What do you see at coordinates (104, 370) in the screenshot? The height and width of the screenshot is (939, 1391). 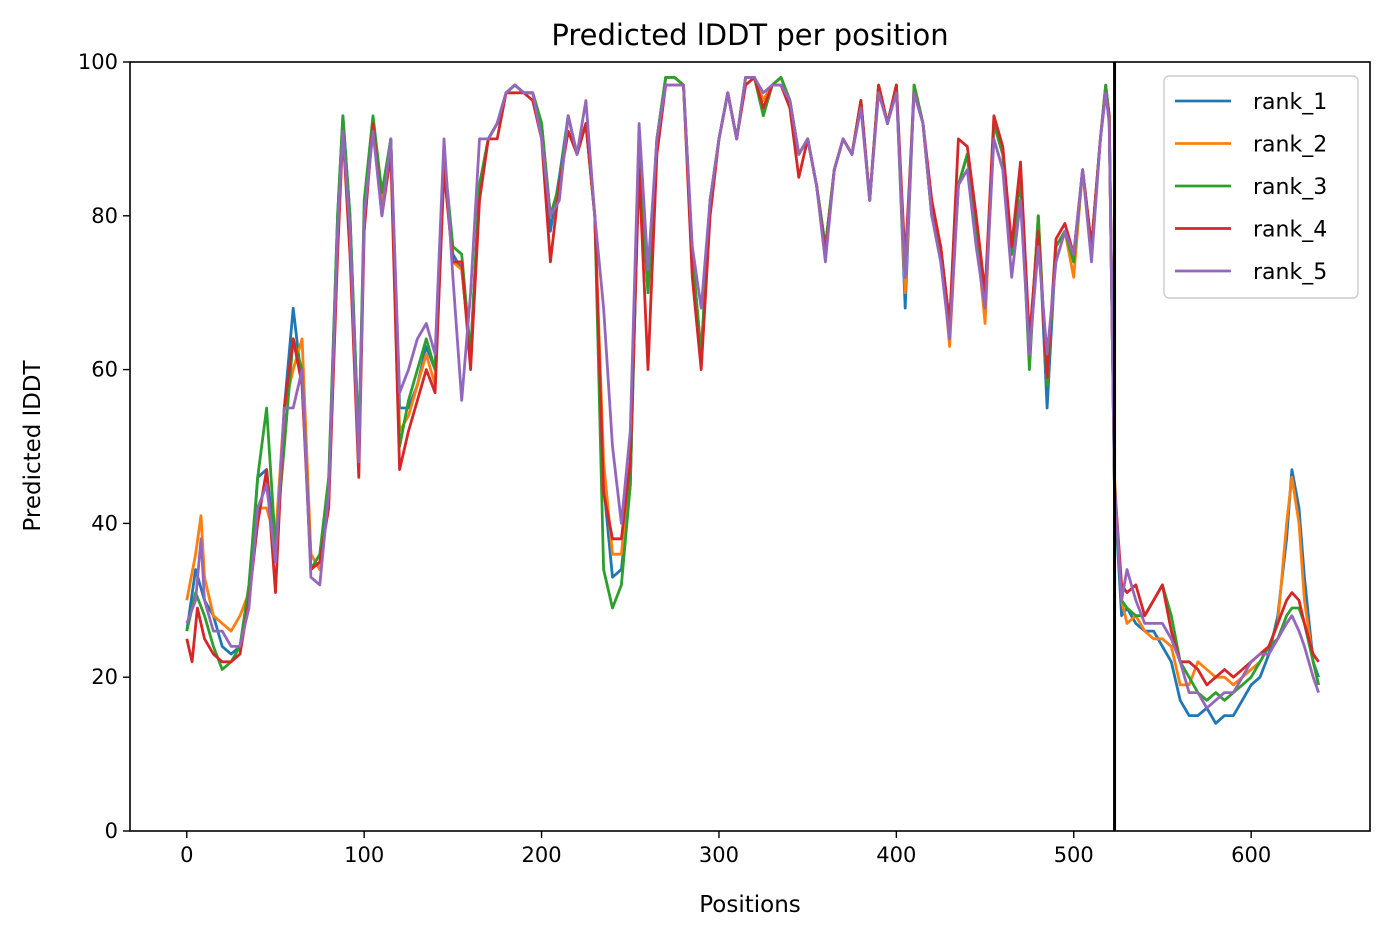 I see `y-tick-label: 60` at bounding box center [104, 370].